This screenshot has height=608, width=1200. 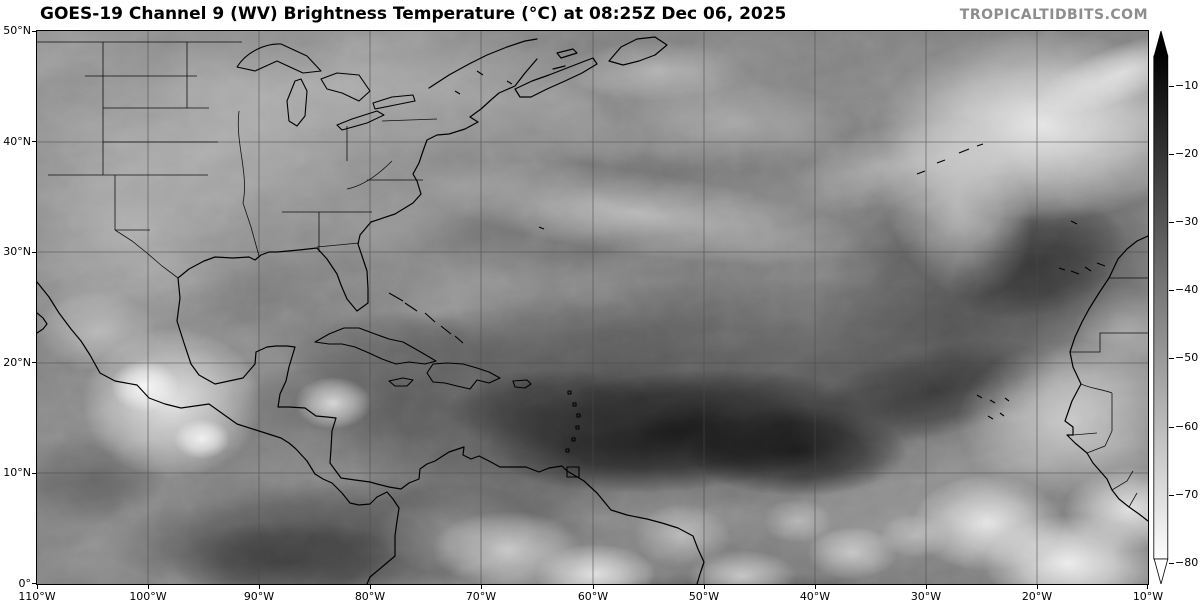 I want to click on lat-tick-label: 0°, so click(x=25, y=583).